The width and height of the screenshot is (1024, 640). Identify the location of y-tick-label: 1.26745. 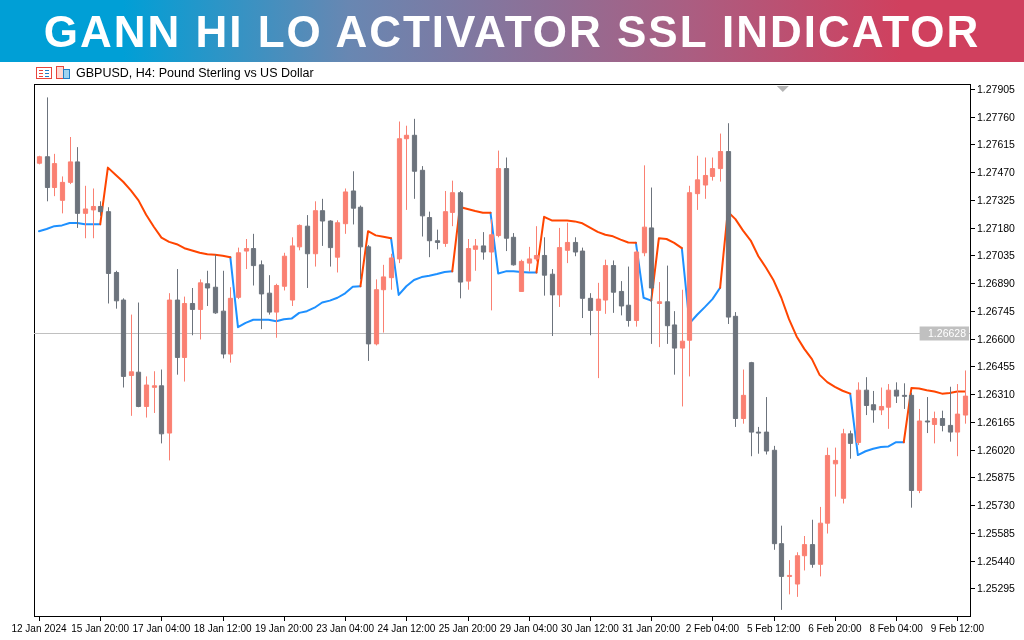
(996, 311).